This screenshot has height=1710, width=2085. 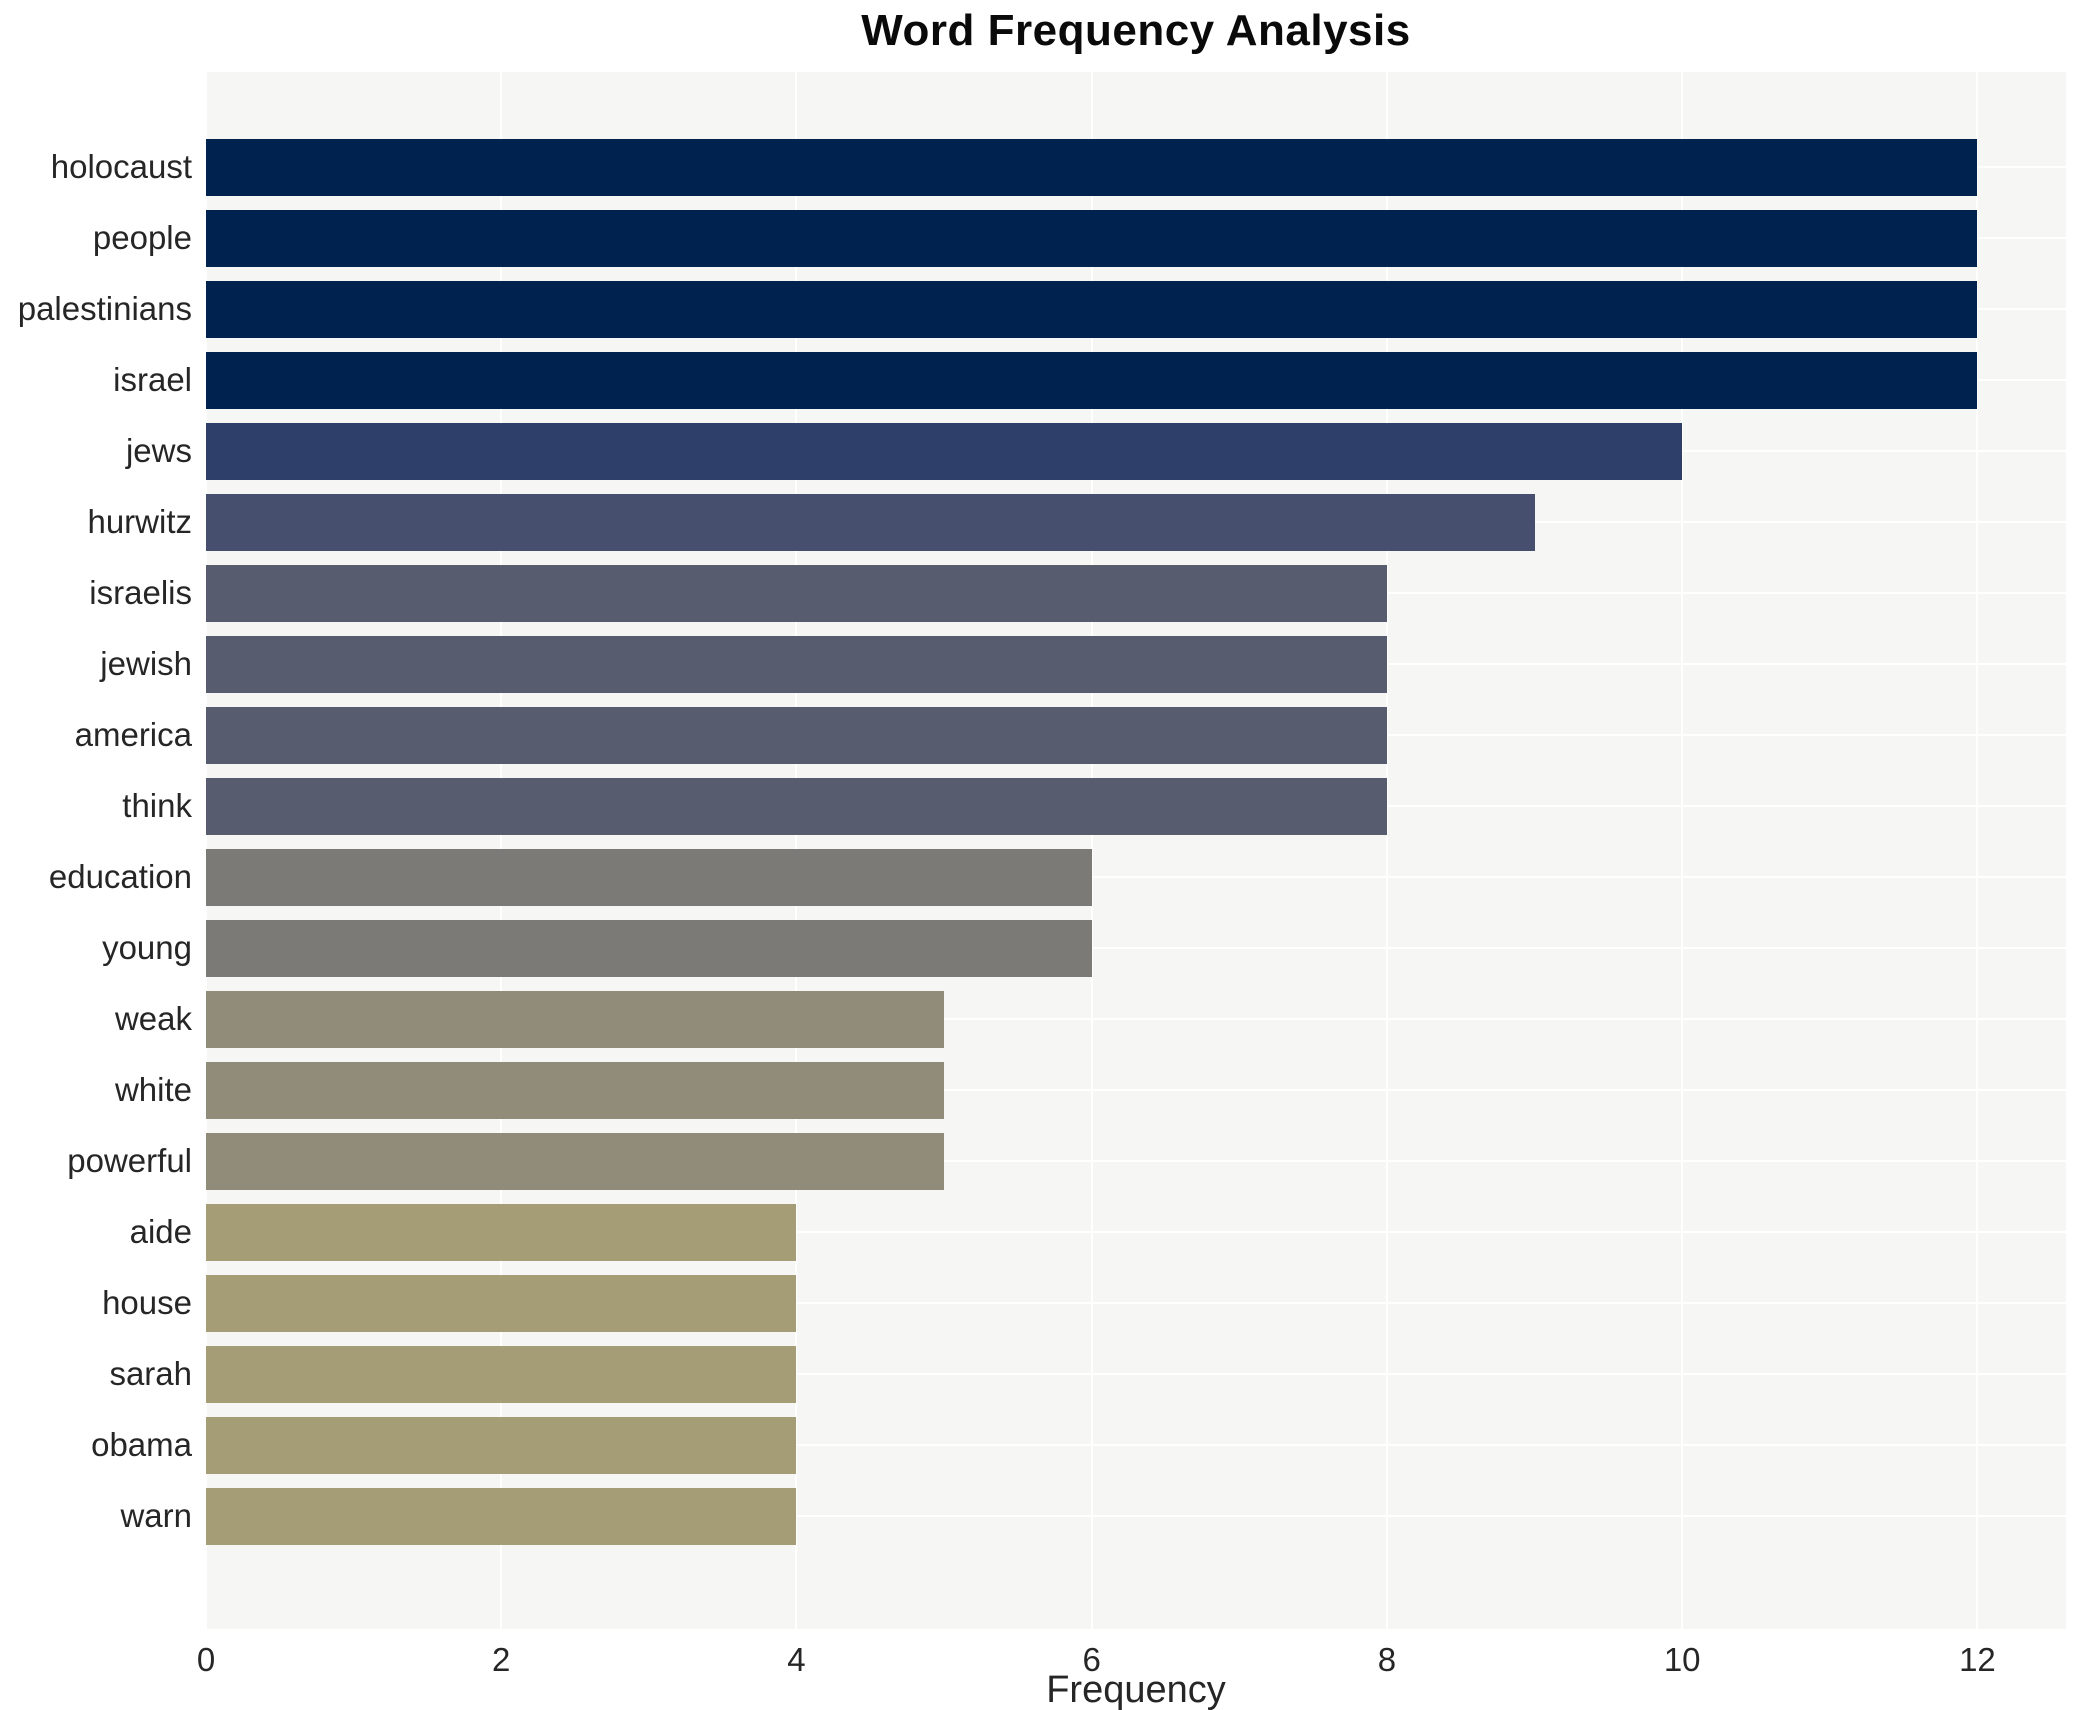 I want to click on bar-sarah, so click(x=501, y=1374).